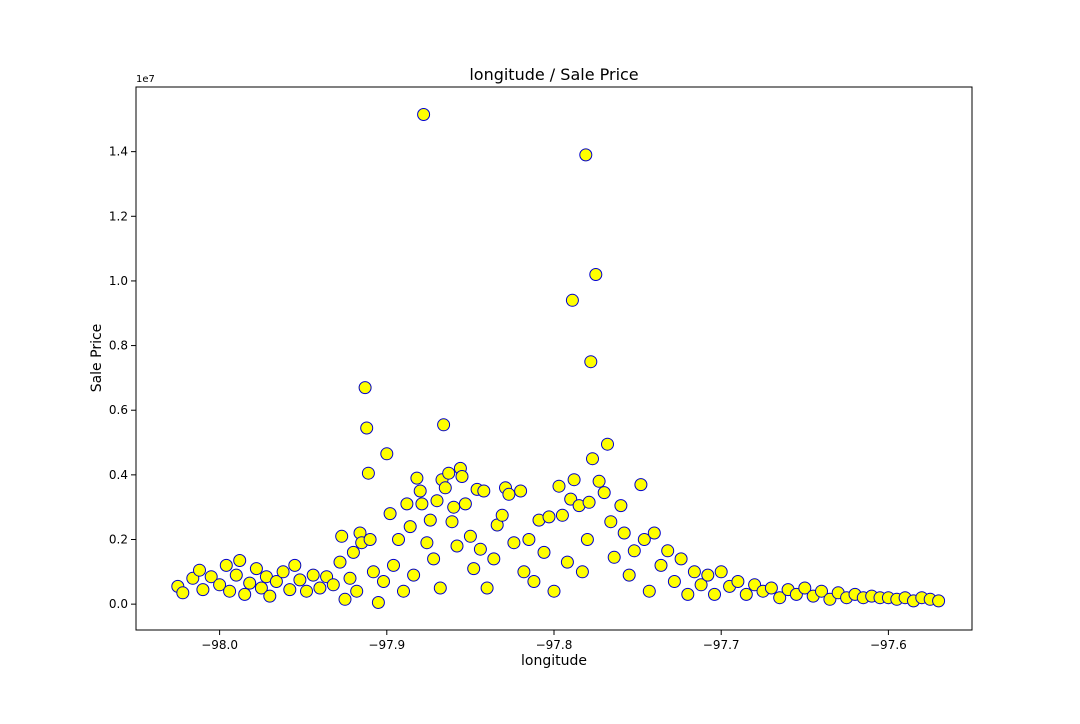 The image size is (1080, 724). I want to click on y-tick-label: 0.2, so click(118, 540).